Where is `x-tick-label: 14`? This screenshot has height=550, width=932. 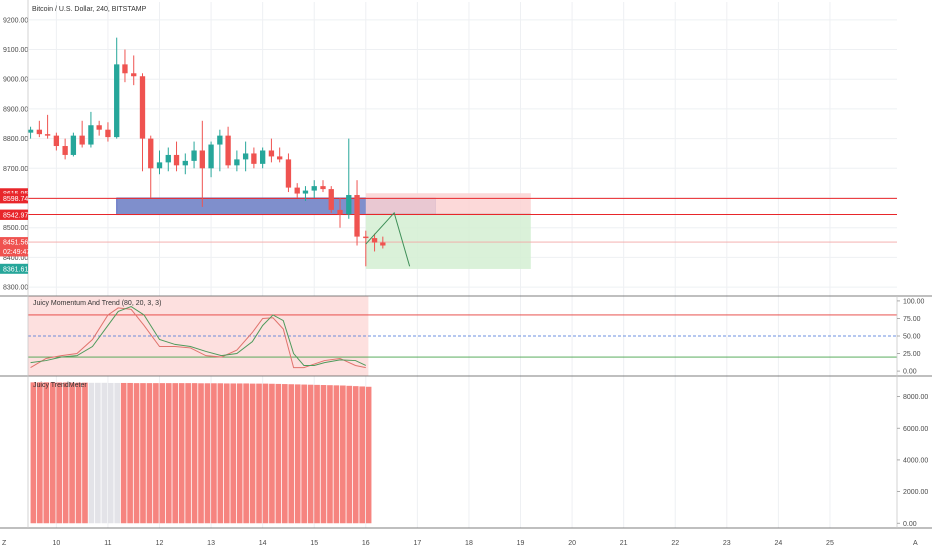 x-tick-label: 14 is located at coordinates (263, 543).